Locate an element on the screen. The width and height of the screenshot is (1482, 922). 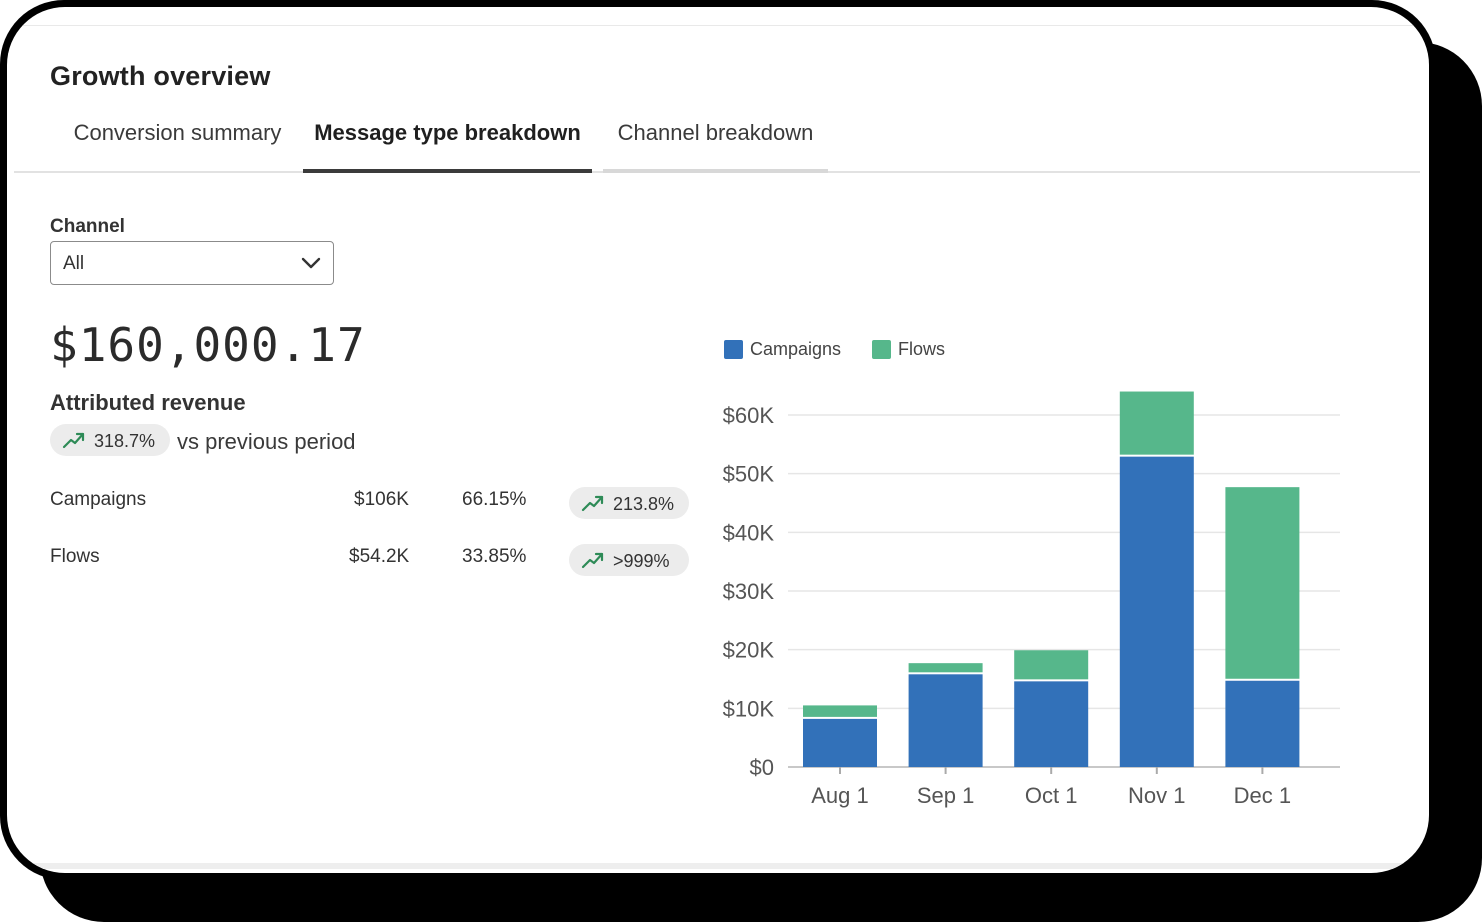
x-tick-label: Nov 1 is located at coordinates (1156, 795).